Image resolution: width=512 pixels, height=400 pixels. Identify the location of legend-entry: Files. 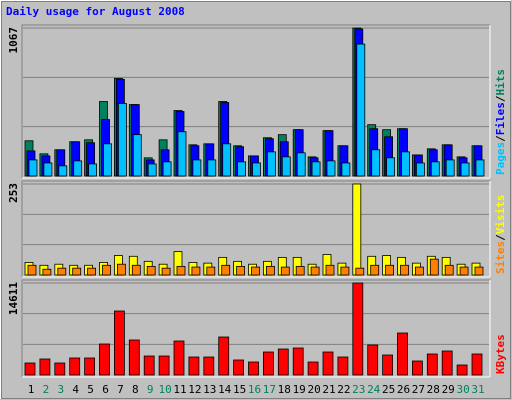
(500, 118).